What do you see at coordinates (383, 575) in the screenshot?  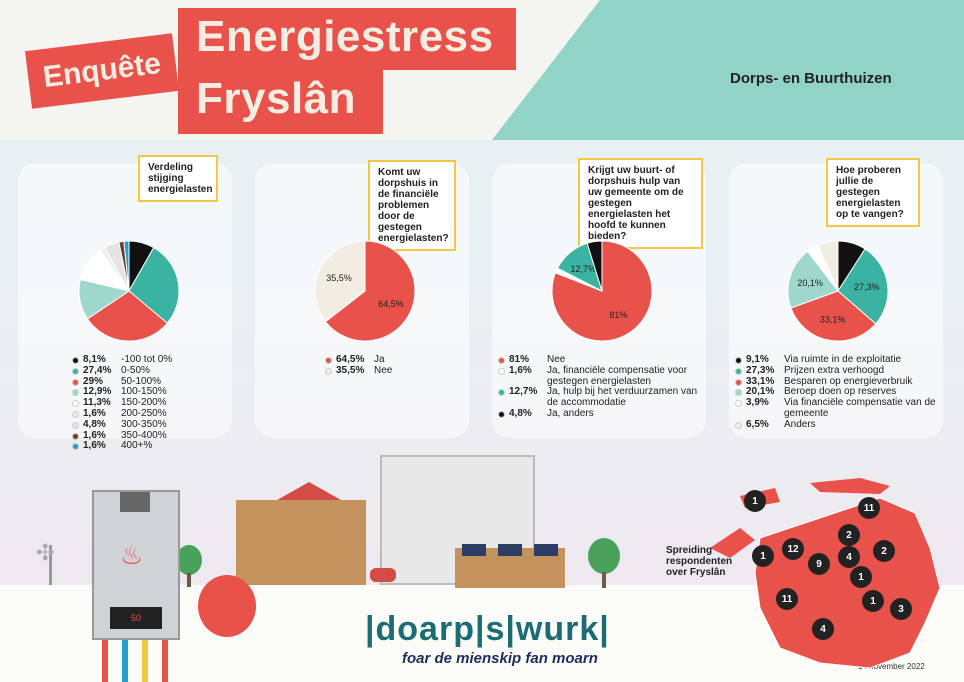 I see `car-icon` at bounding box center [383, 575].